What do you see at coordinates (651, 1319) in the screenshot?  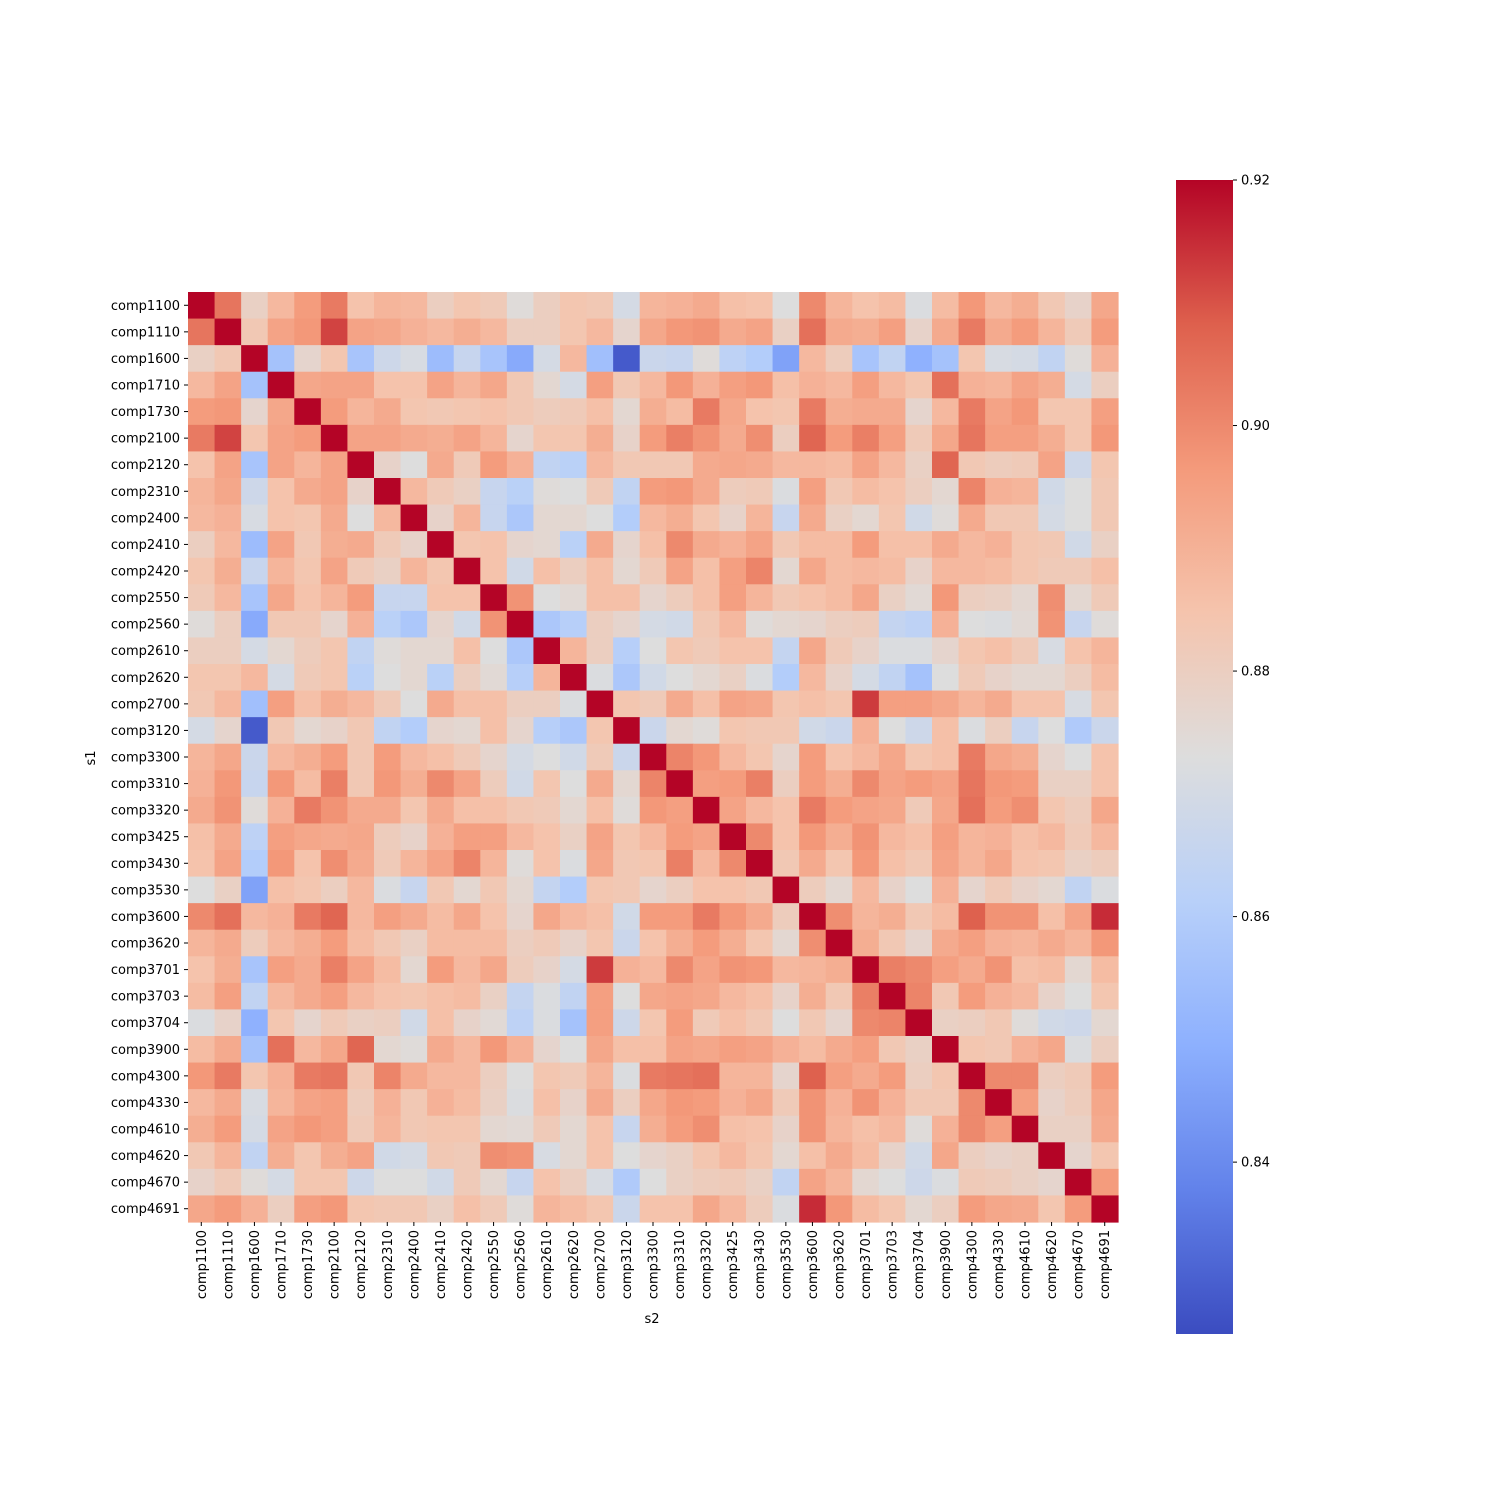 I see `x-axis-label: s2` at bounding box center [651, 1319].